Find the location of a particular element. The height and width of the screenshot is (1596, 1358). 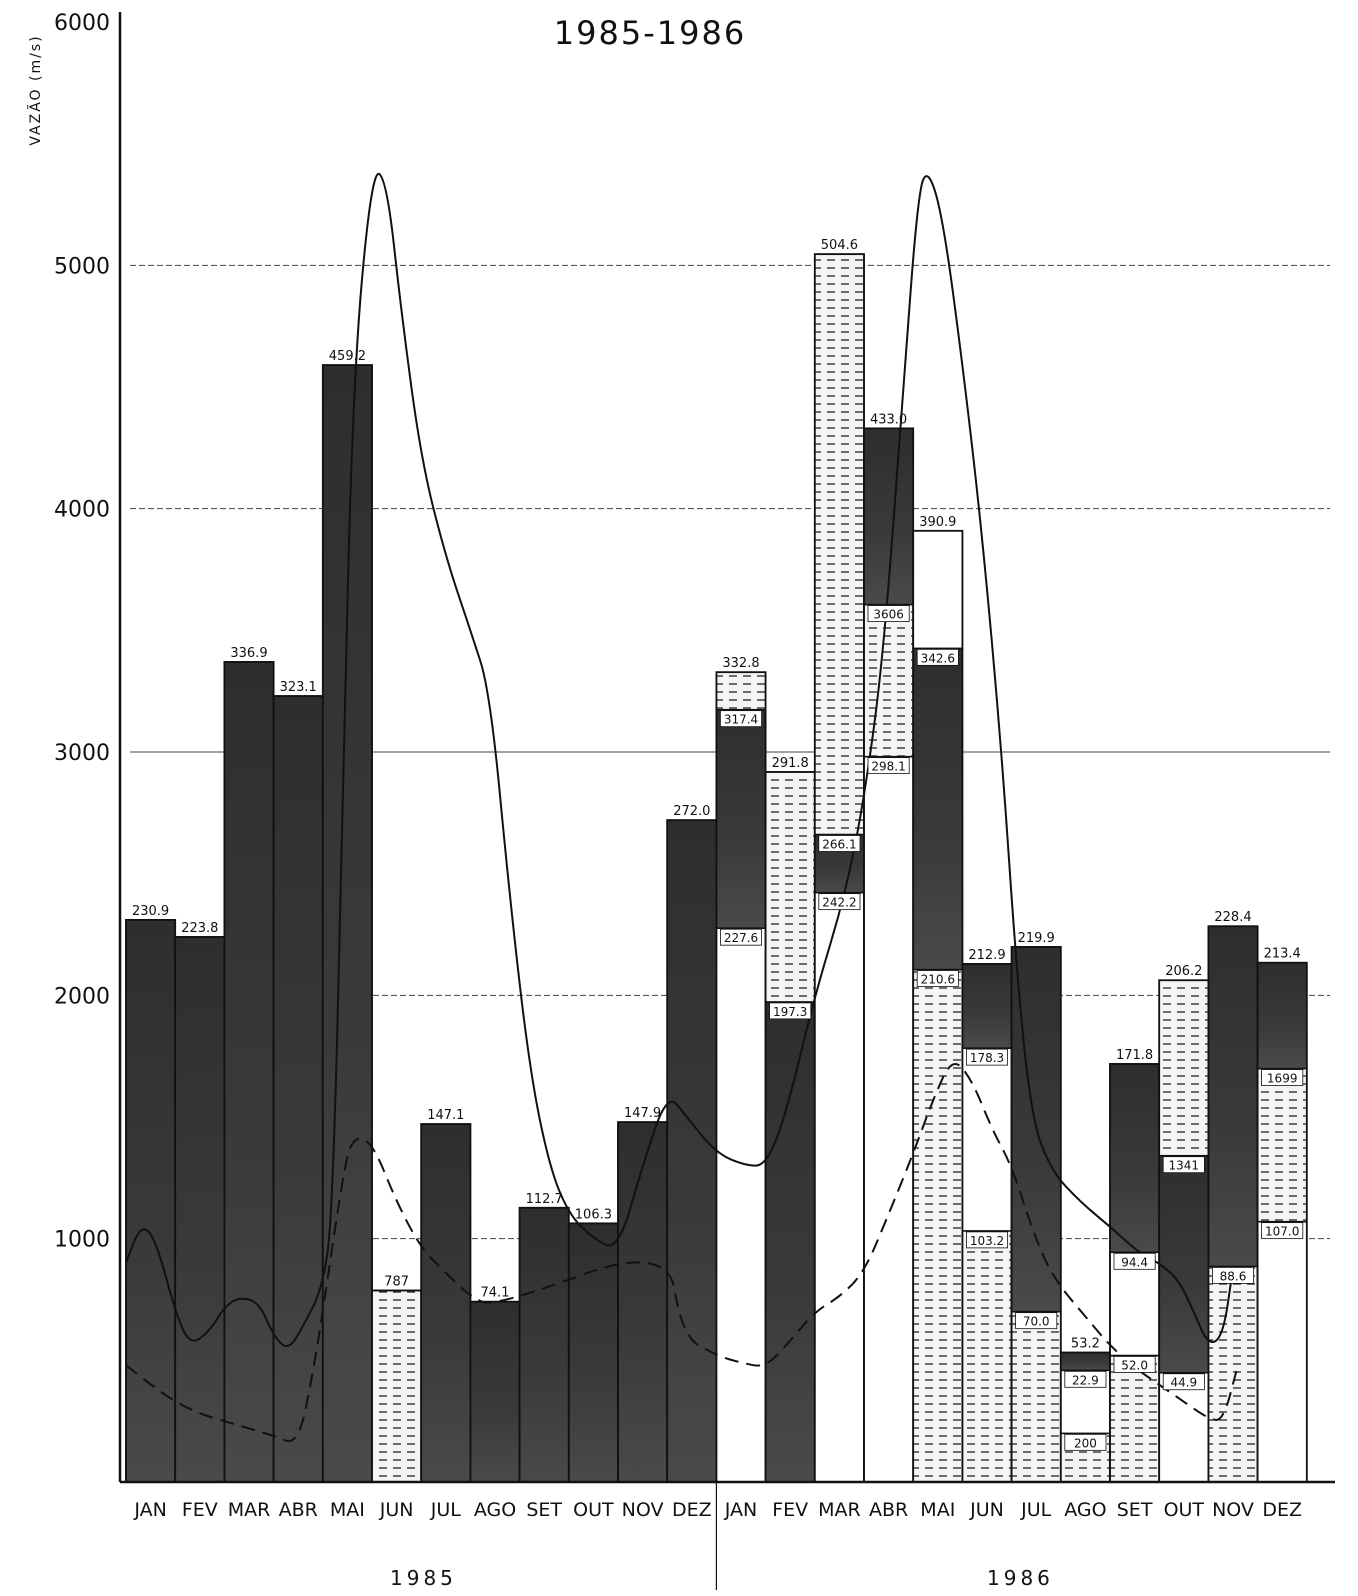

bar-inner-label: 1341 is located at coordinates (1184, 1166).